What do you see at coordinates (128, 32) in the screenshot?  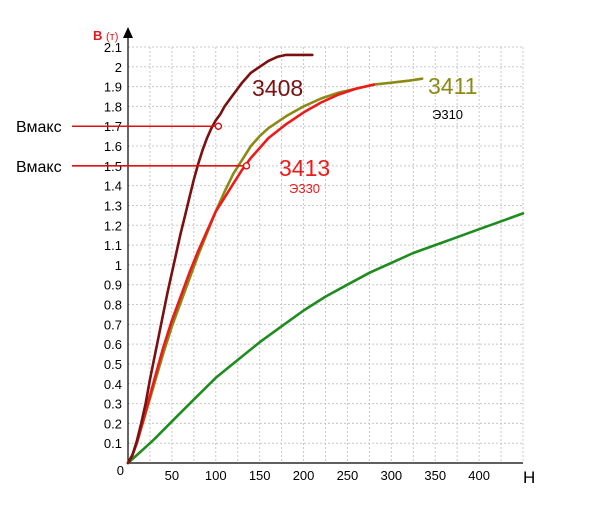 I see `y-axis-arrow` at bounding box center [128, 32].